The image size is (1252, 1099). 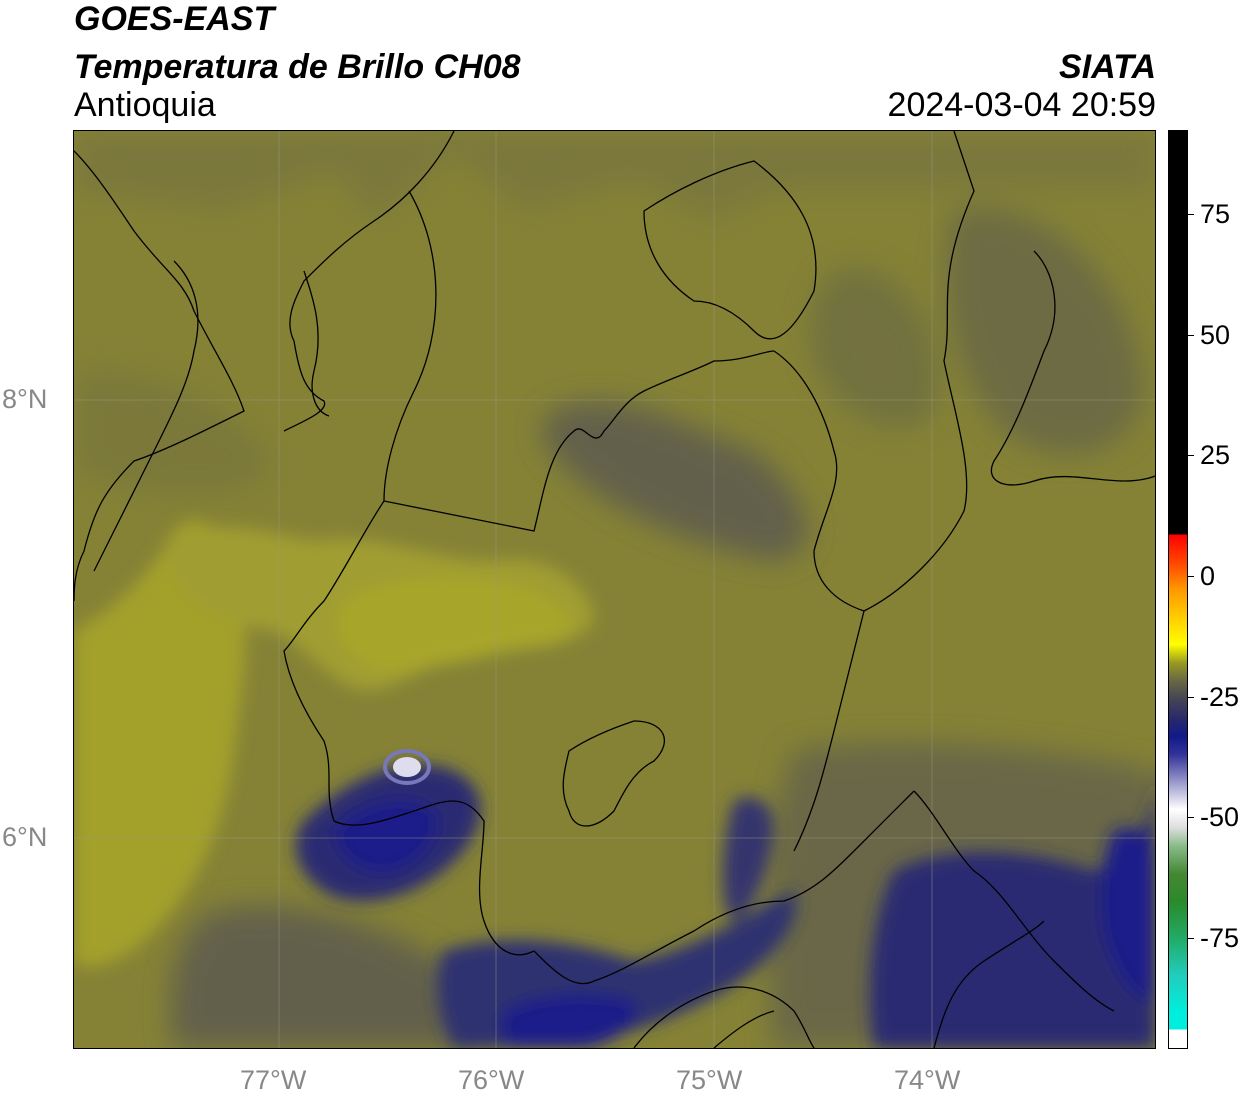 What do you see at coordinates (409, 728) in the screenshot?
I see `antioquia-west-border` at bounding box center [409, 728].